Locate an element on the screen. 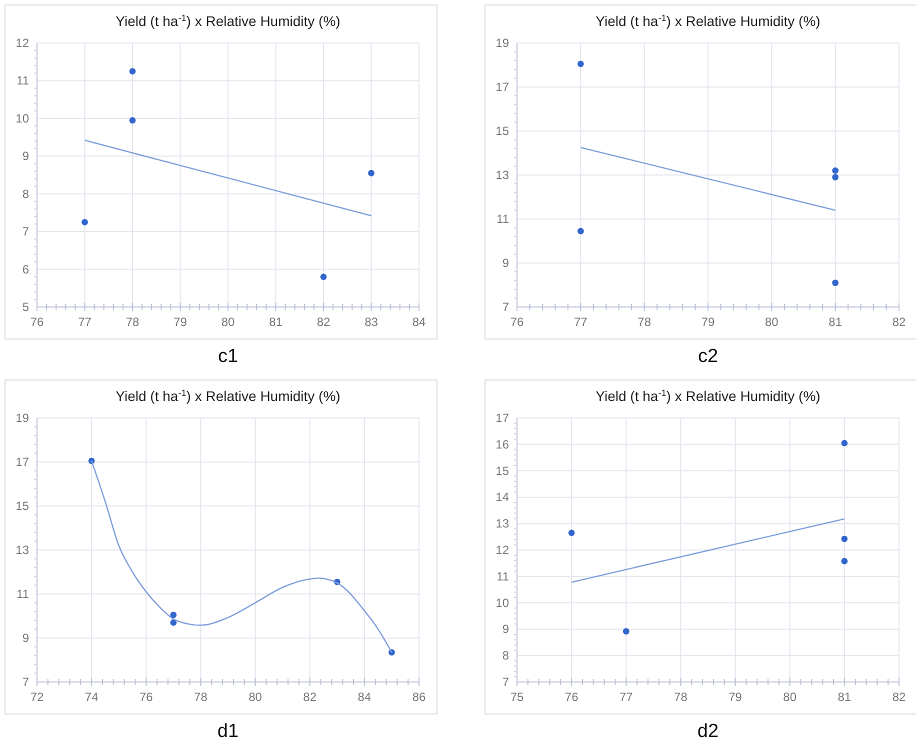  x-tick-label: 75 is located at coordinates (517, 697).